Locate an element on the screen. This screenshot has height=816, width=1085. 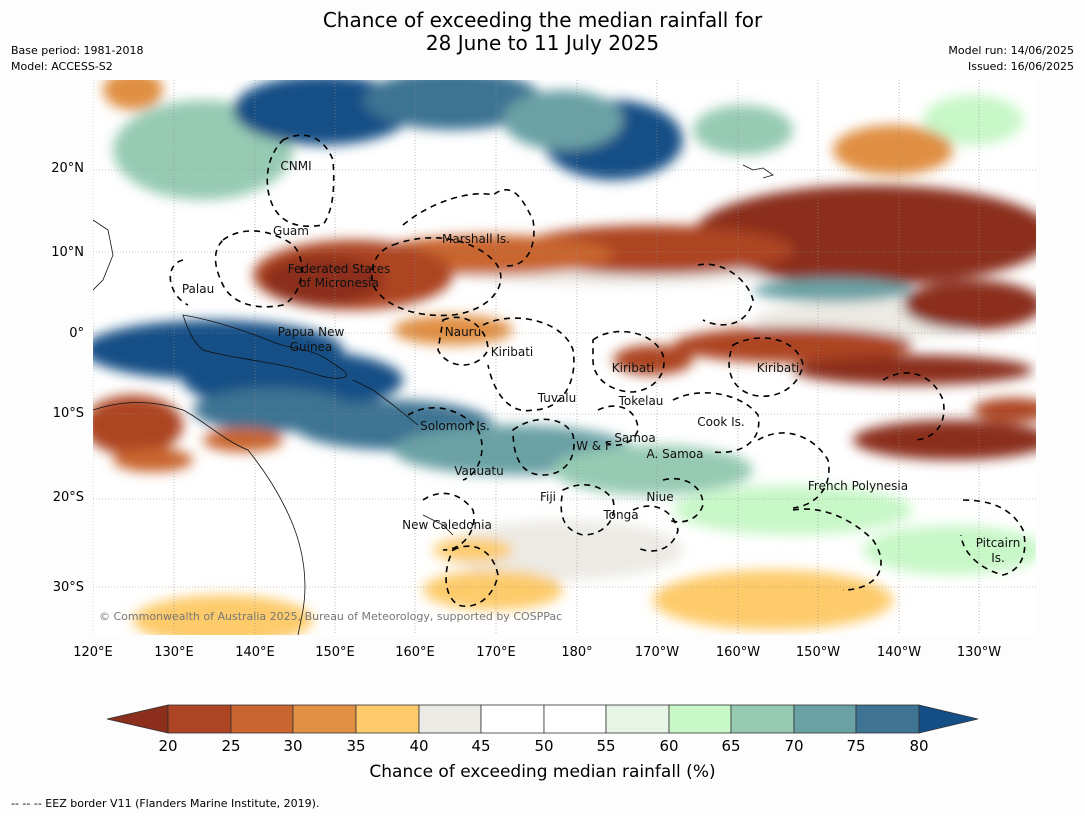
label-png-line1: Papua New is located at coordinates (311, 332).